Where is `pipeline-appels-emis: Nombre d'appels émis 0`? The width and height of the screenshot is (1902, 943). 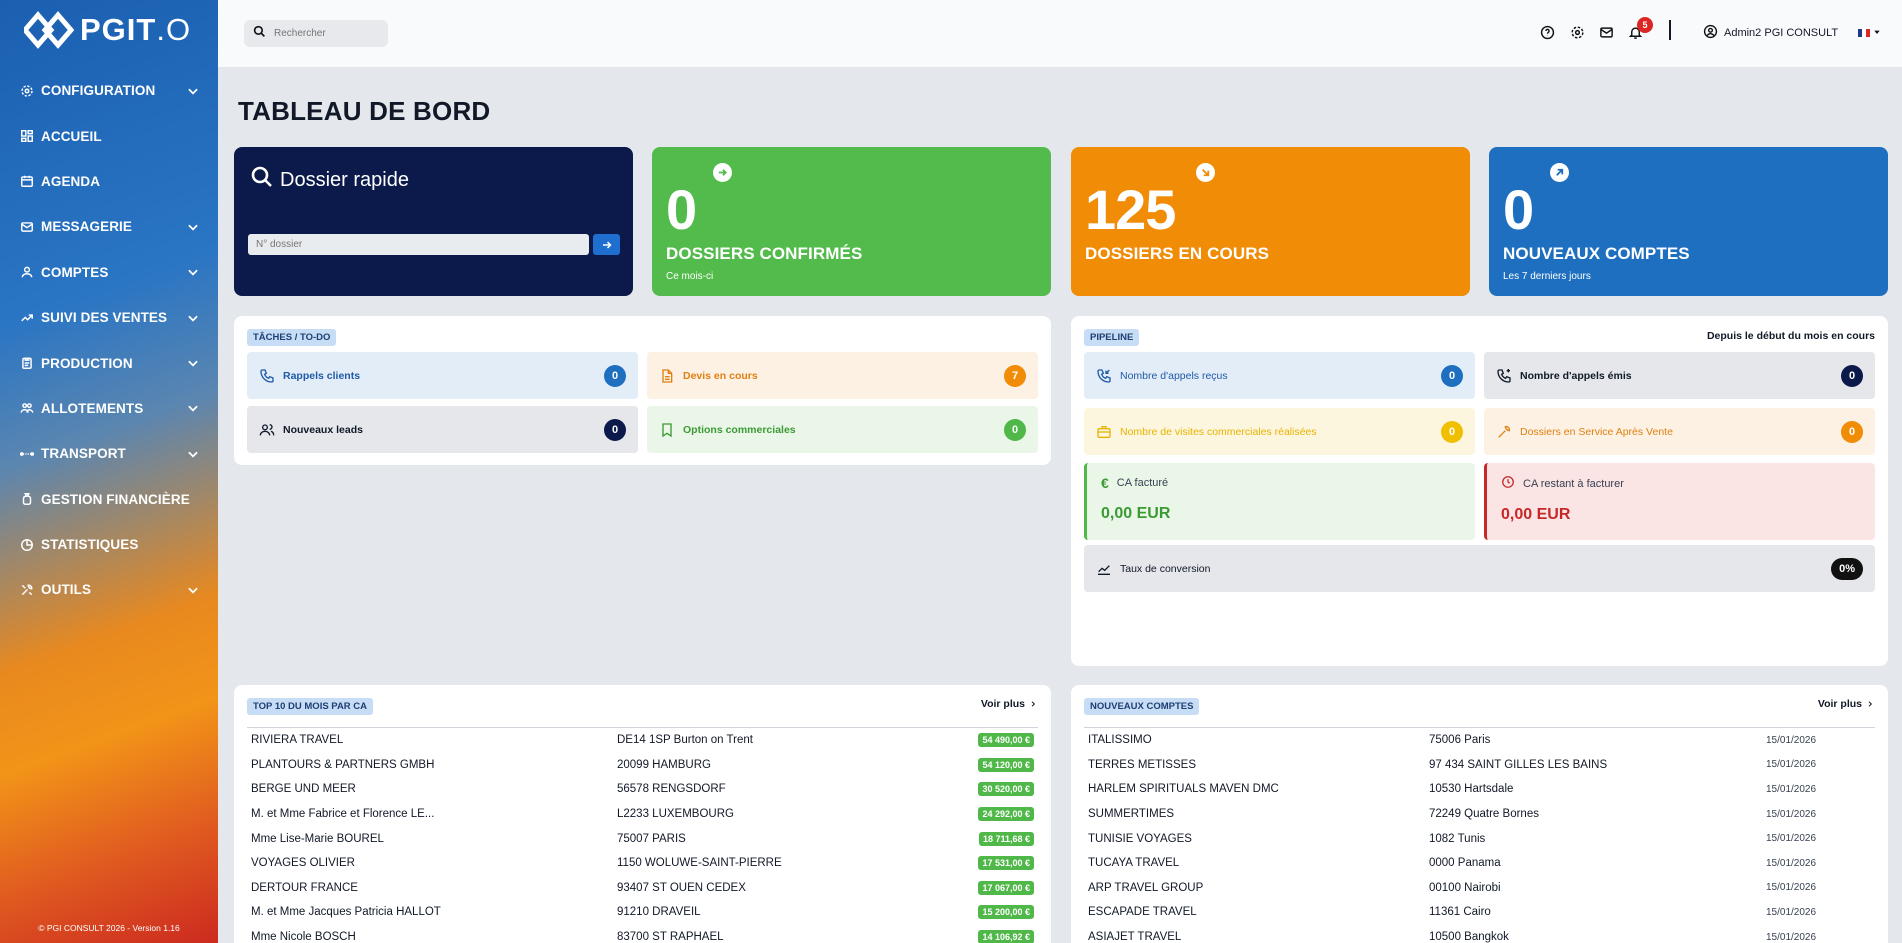 pipeline-appels-emis: Nombre d'appels émis 0 is located at coordinates (1679, 375).